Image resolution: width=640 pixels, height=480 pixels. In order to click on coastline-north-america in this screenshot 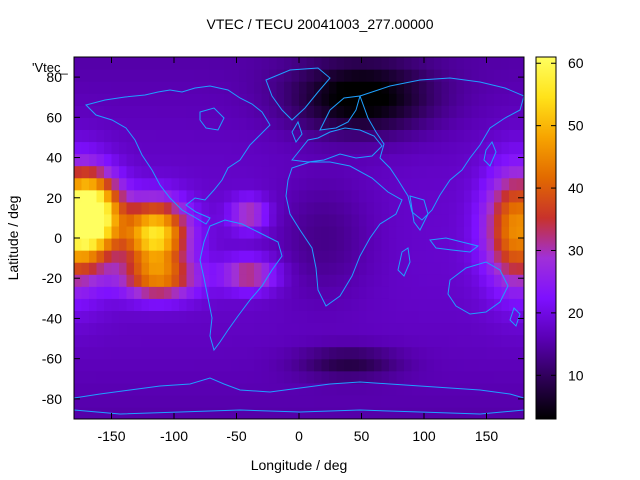, I will do `click(178, 155)`.